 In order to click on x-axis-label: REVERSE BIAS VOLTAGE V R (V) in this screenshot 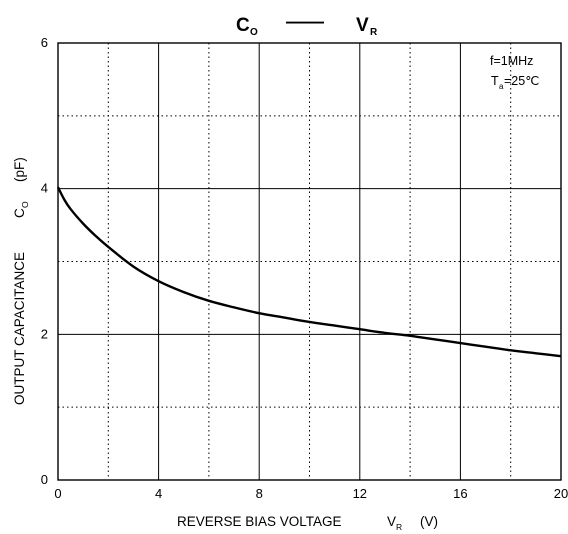, I will do `click(307, 523)`.